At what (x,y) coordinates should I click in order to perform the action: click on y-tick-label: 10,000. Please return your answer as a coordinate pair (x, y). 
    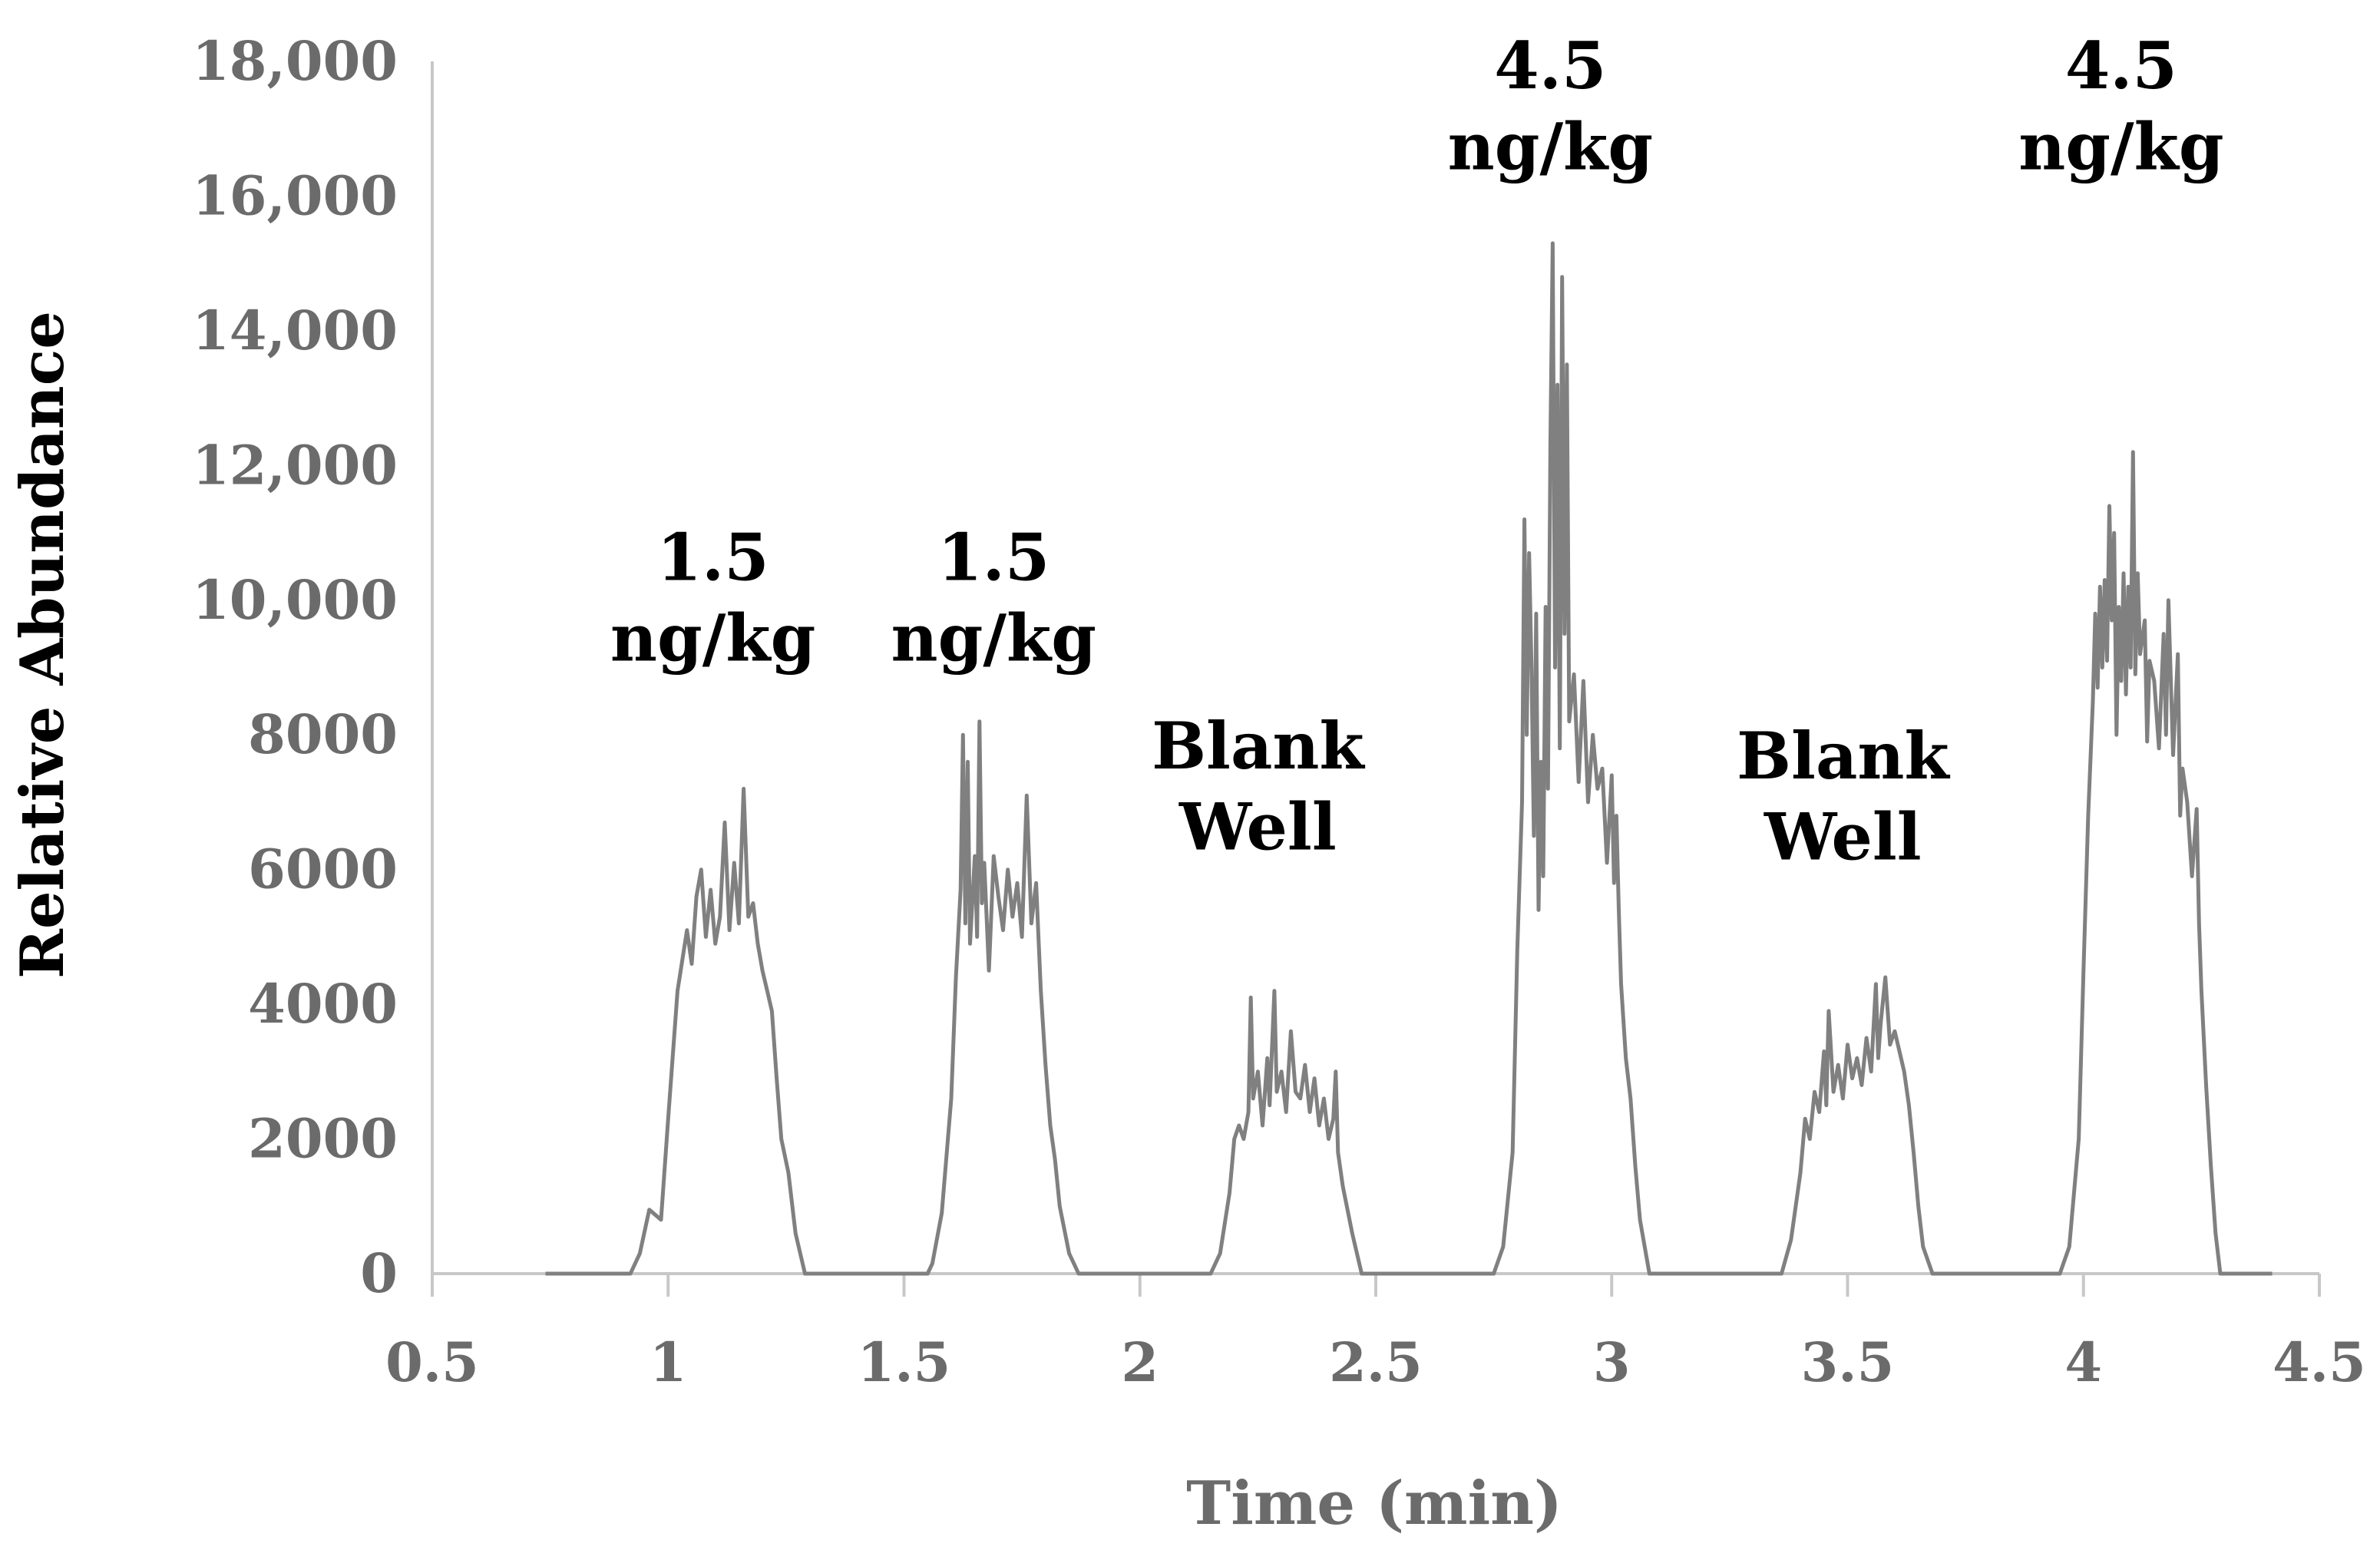
    Looking at the image, I should click on (295, 600).